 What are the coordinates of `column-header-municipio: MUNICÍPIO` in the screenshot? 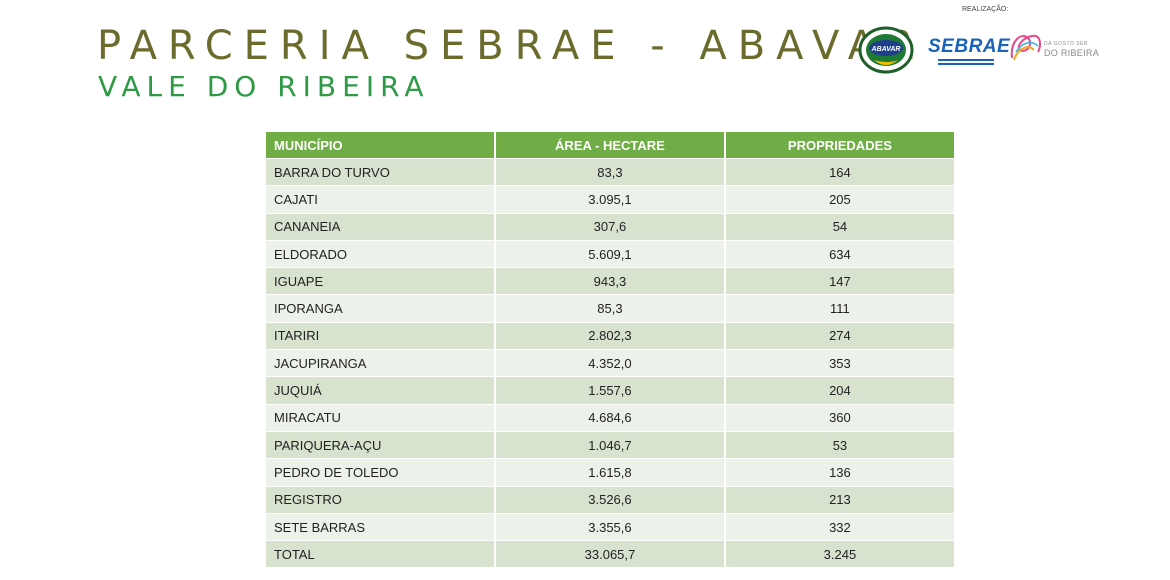 It's located at (381, 145).